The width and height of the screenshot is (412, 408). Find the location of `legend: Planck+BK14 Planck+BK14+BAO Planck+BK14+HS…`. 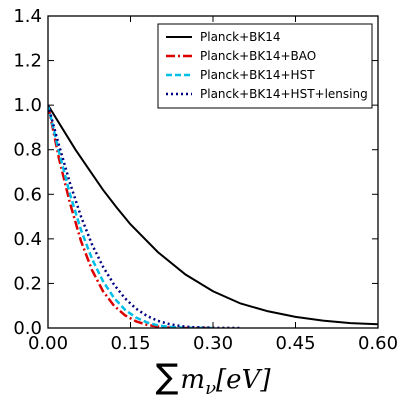

legend: Planck+BK14 Planck+BK14+BAO Planck+BK14+HS… is located at coordinates (265, 66).